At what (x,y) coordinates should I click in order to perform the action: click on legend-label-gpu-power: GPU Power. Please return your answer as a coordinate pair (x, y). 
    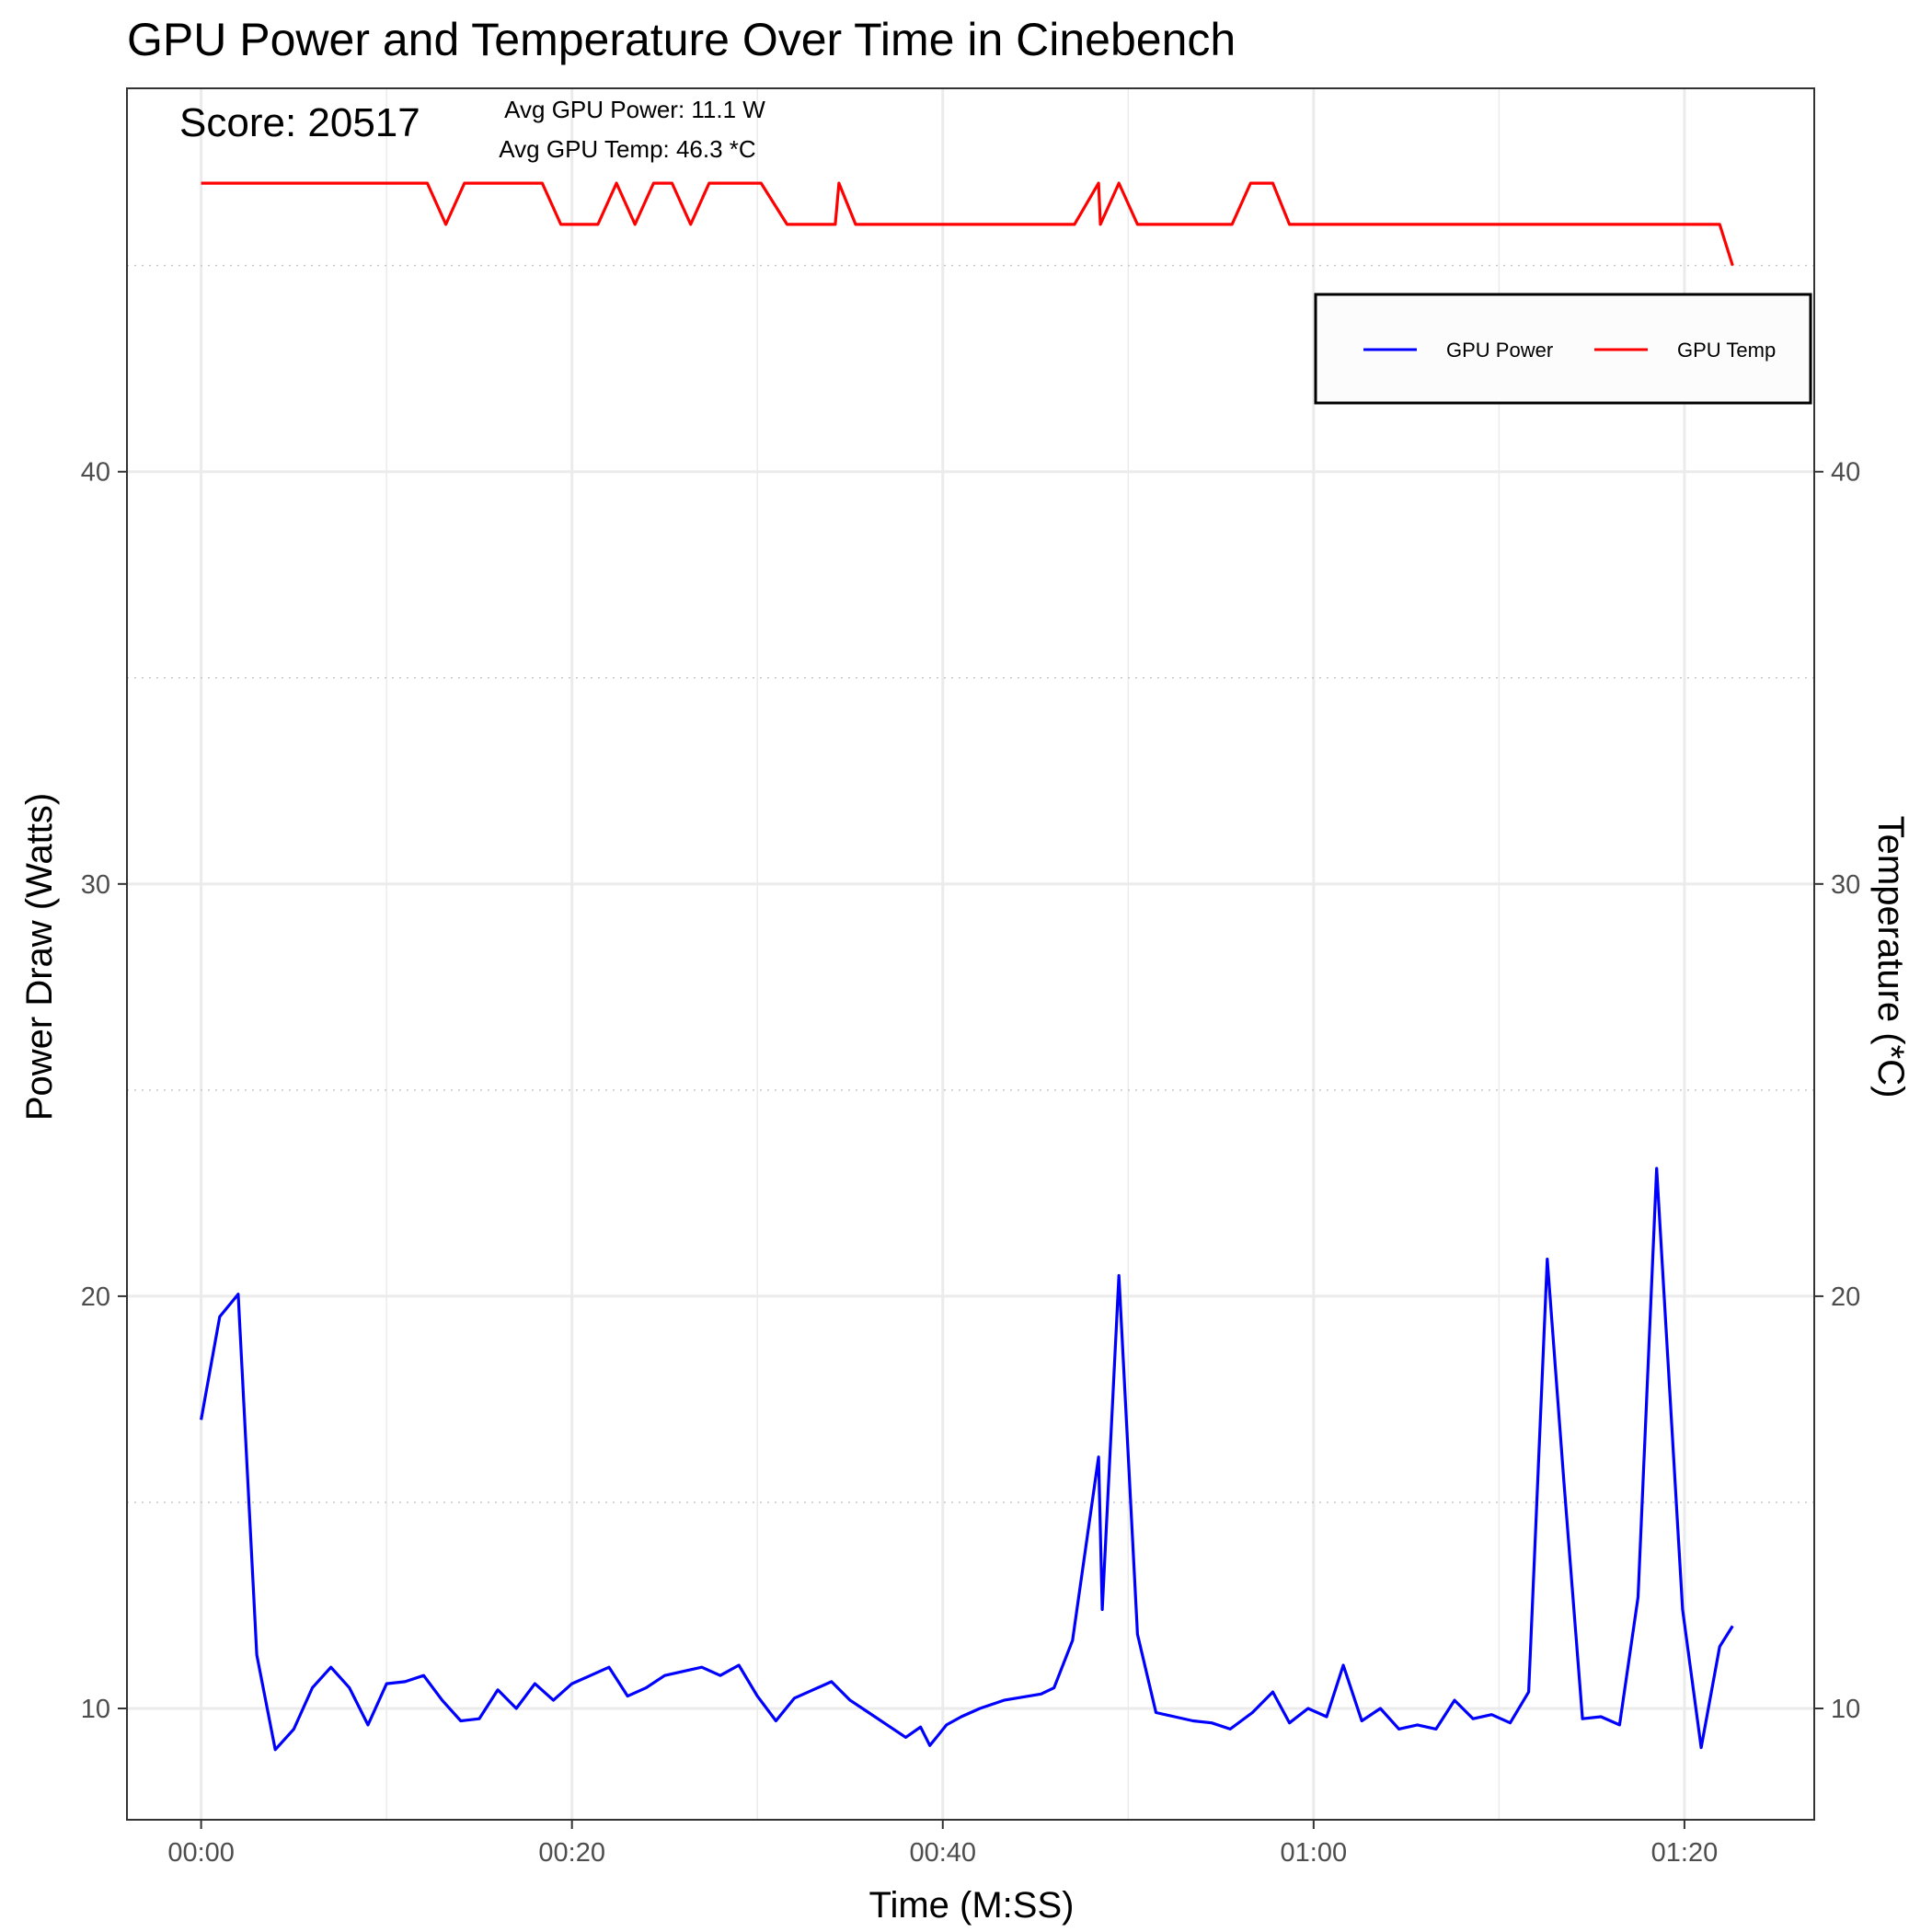
    Looking at the image, I should click on (1499, 350).